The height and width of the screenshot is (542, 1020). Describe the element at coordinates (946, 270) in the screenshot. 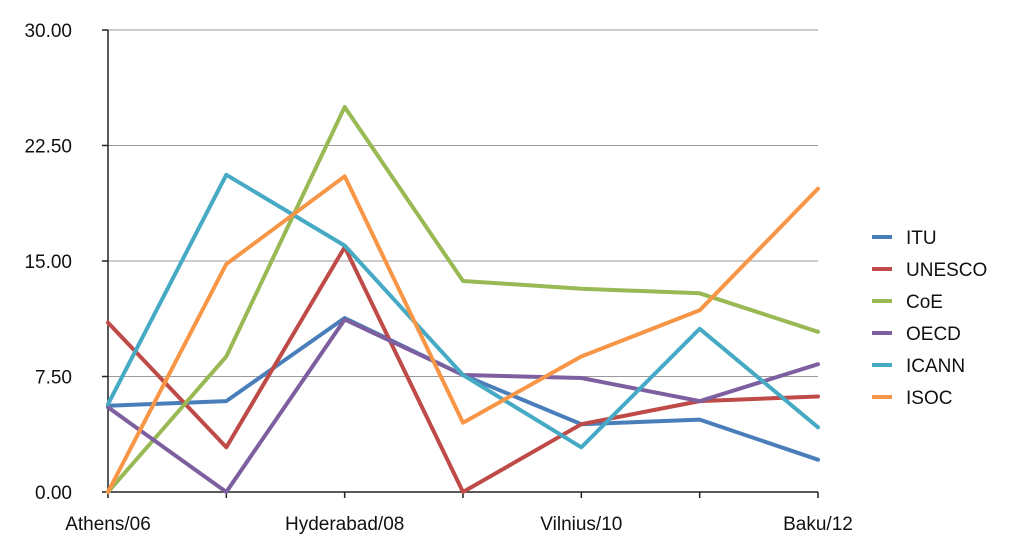

I see `legend-label-unesco: UNESCO` at that location.